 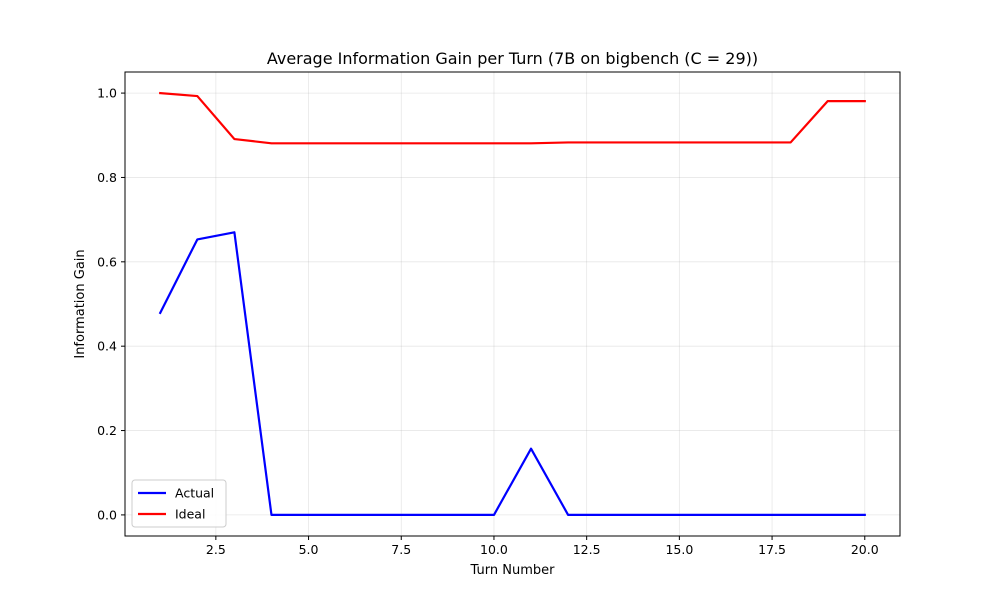 I want to click on x-tick-label: 15.0, so click(x=679, y=549).